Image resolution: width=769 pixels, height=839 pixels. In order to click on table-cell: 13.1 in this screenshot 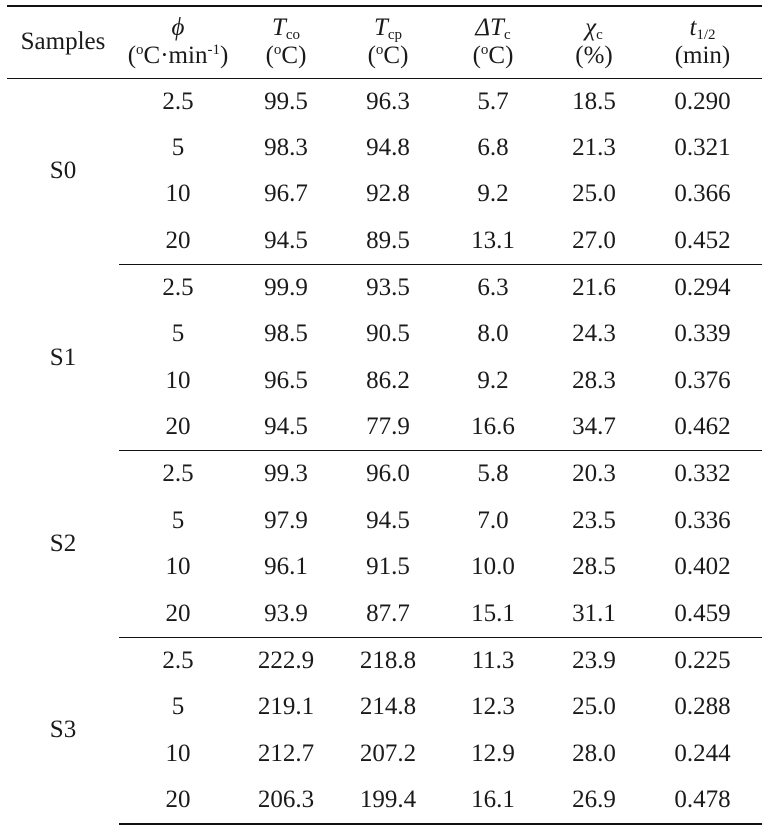, I will do `click(493, 241)`.